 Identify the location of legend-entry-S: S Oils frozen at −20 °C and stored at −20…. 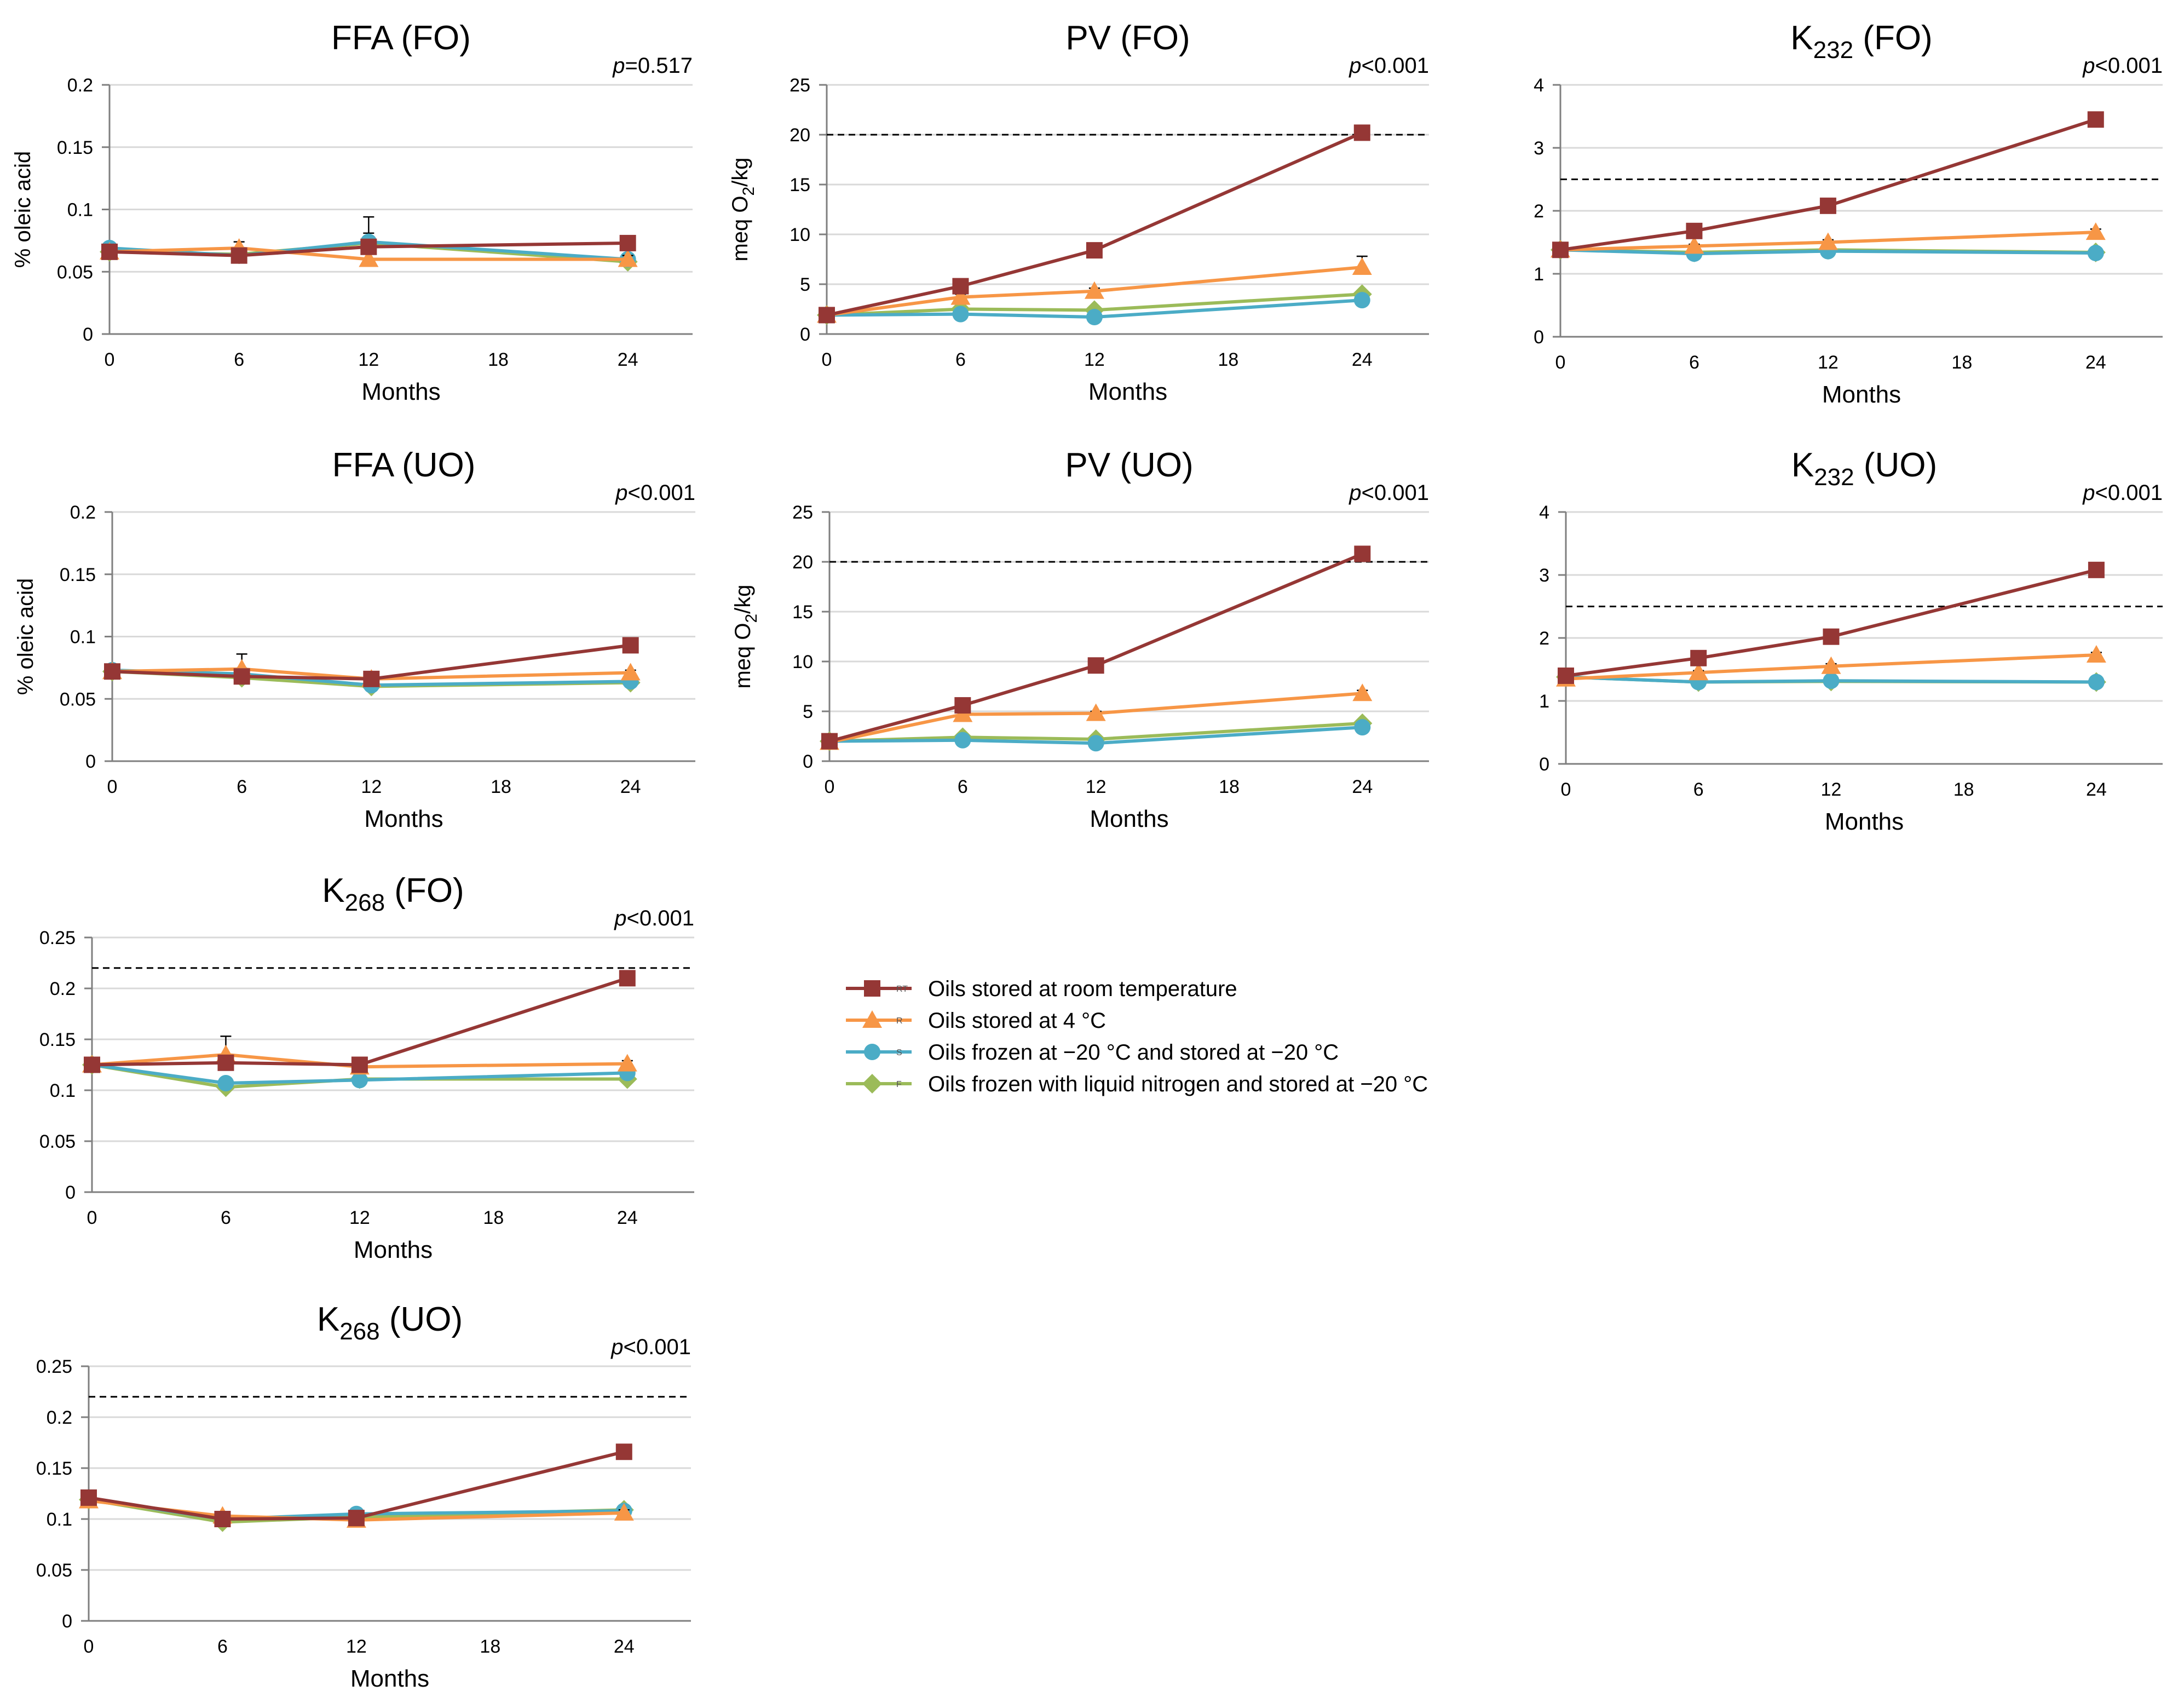
(1092, 1052).